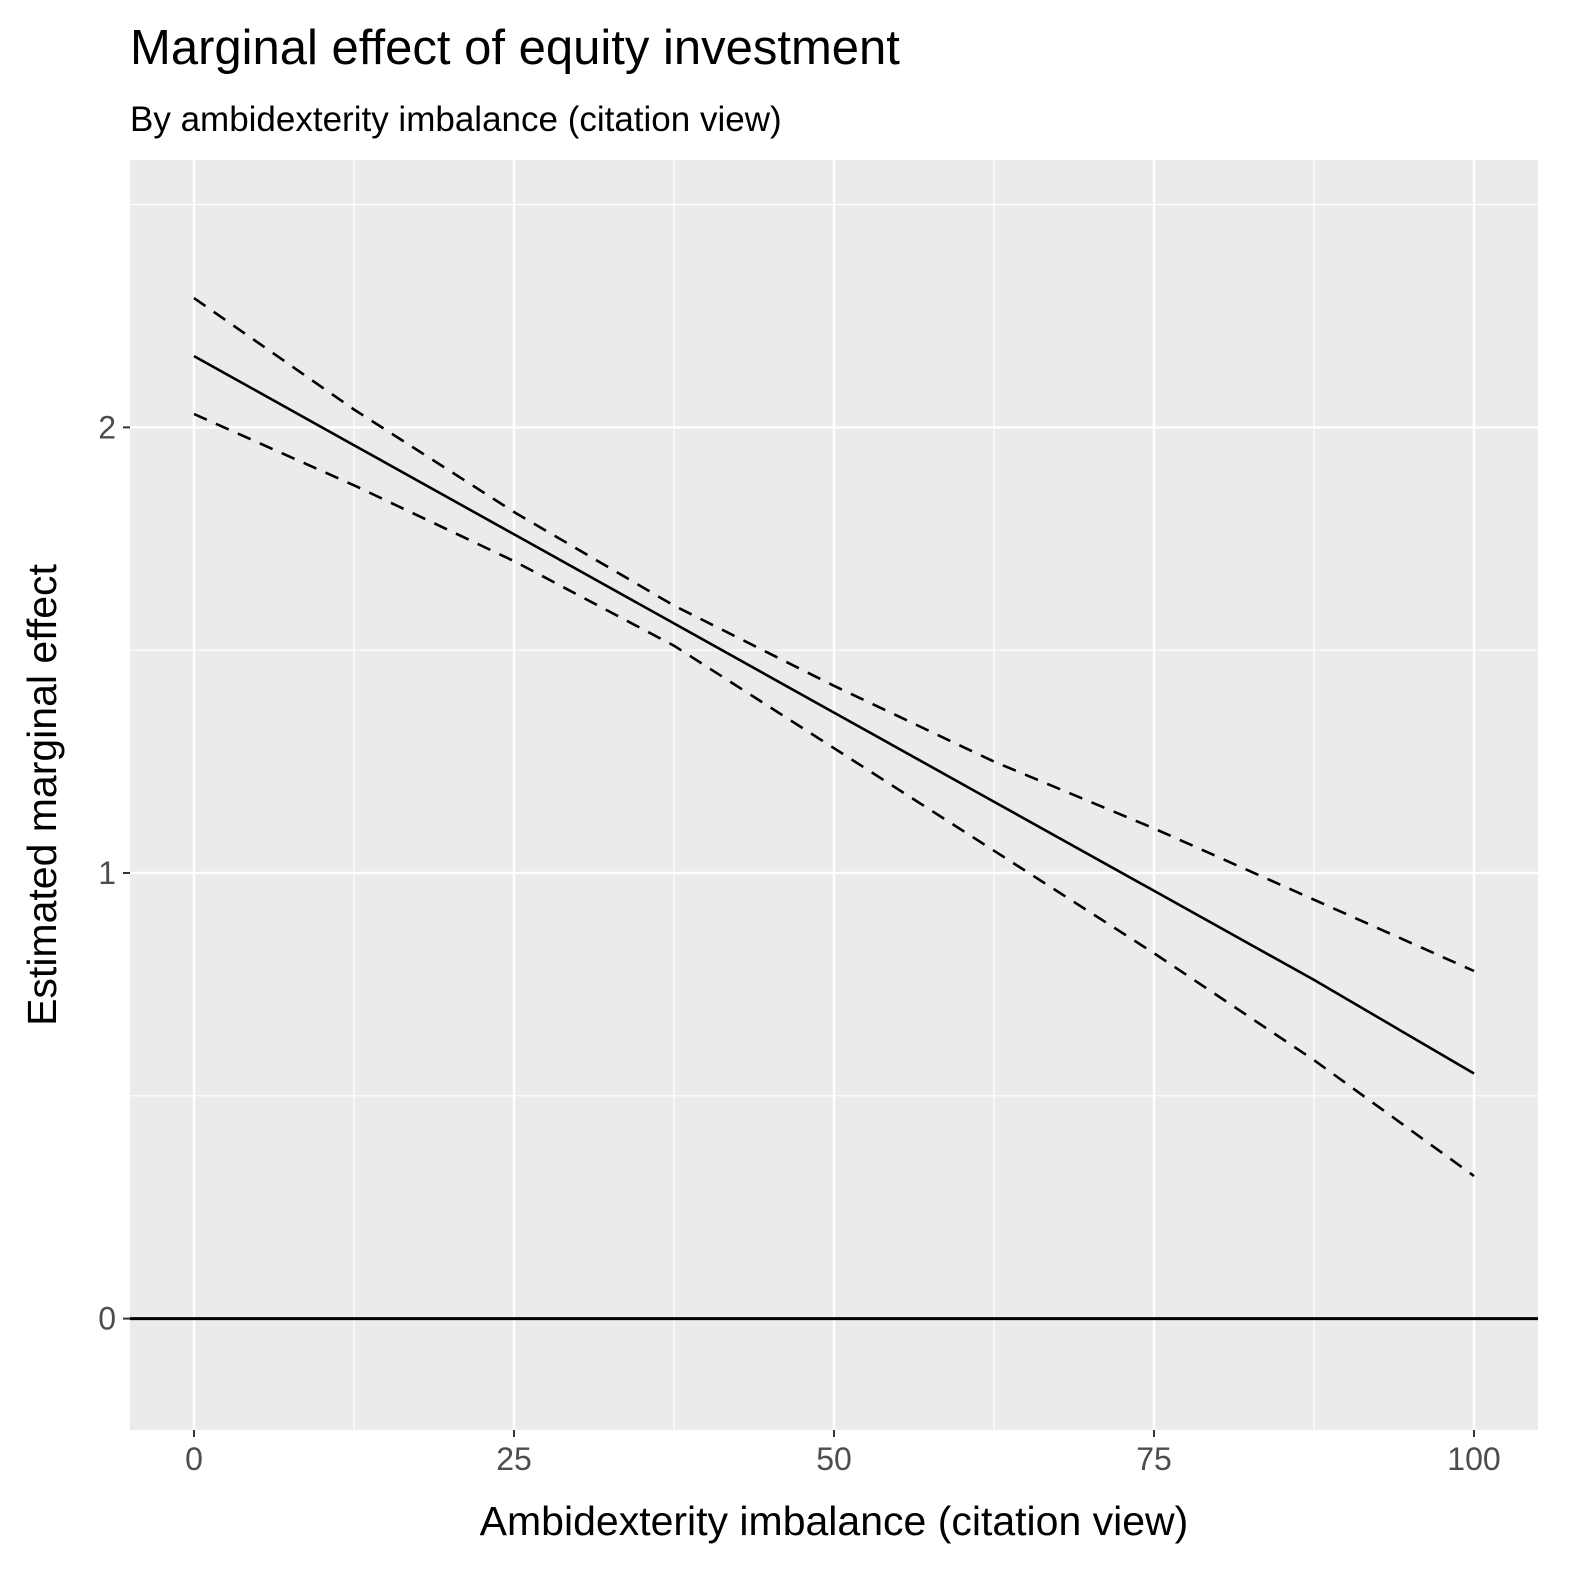 This screenshot has height=1581, width=1574. I want to click on y-tick-label: 0, so click(107, 1319).